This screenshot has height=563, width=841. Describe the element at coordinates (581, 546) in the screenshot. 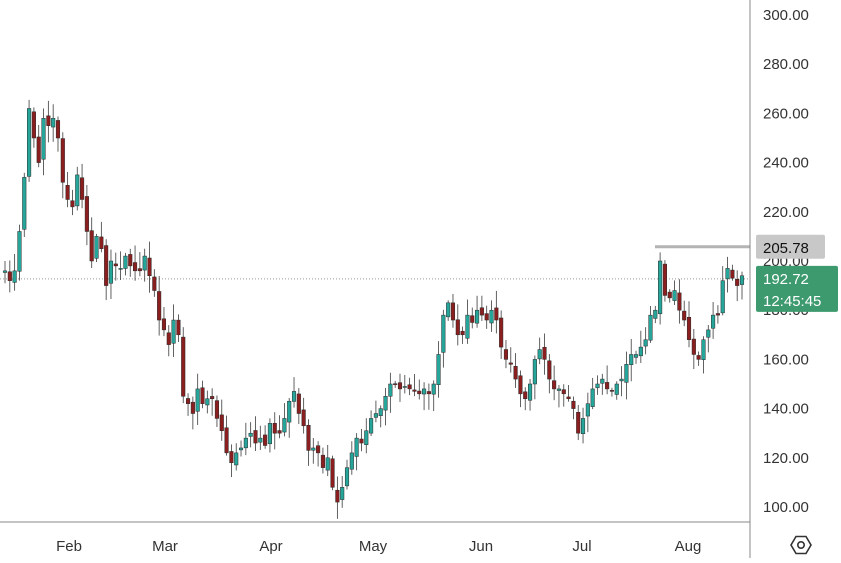

I see `x-tick-label: Jul` at that location.